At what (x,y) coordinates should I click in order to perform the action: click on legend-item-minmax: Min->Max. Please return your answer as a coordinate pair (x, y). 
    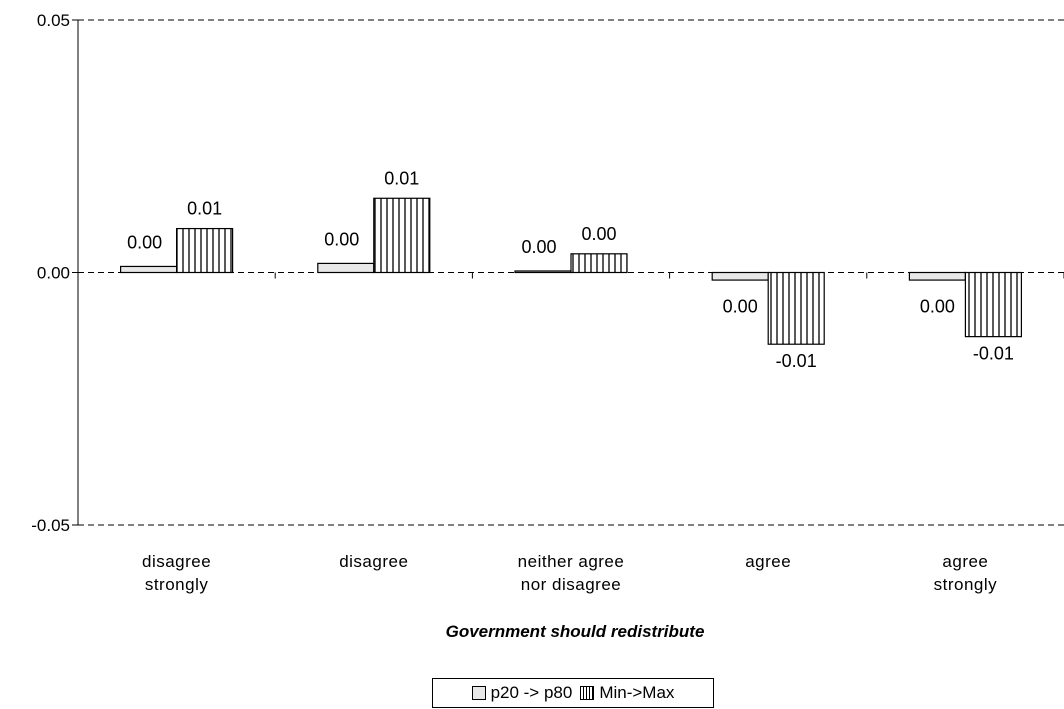
    Looking at the image, I should click on (627, 693).